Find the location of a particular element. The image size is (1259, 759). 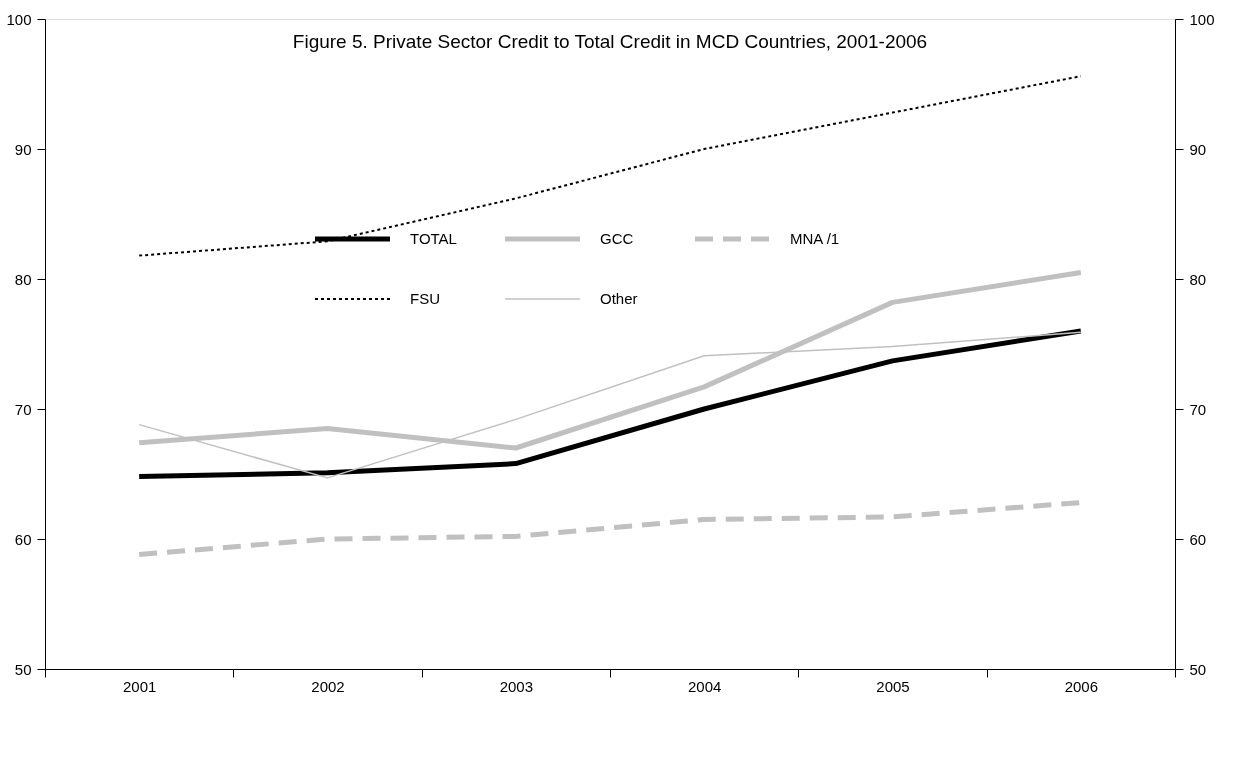

y2-tick-label: 70 is located at coordinates (1198, 409).